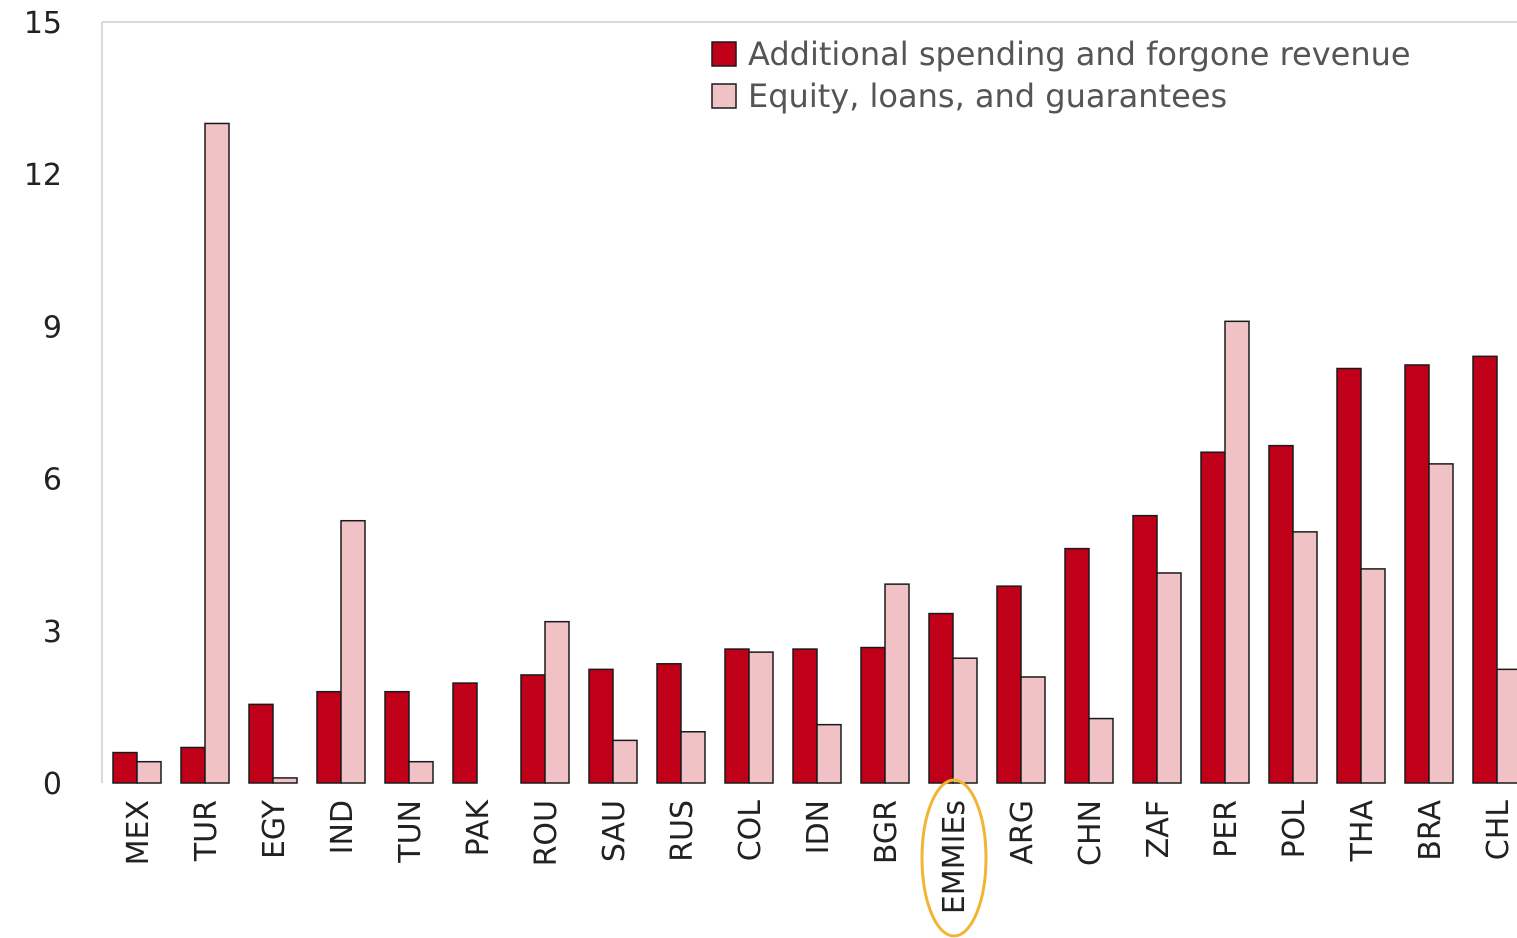  What do you see at coordinates (724, 54) in the screenshot?
I see `legend-swatch-spending` at bounding box center [724, 54].